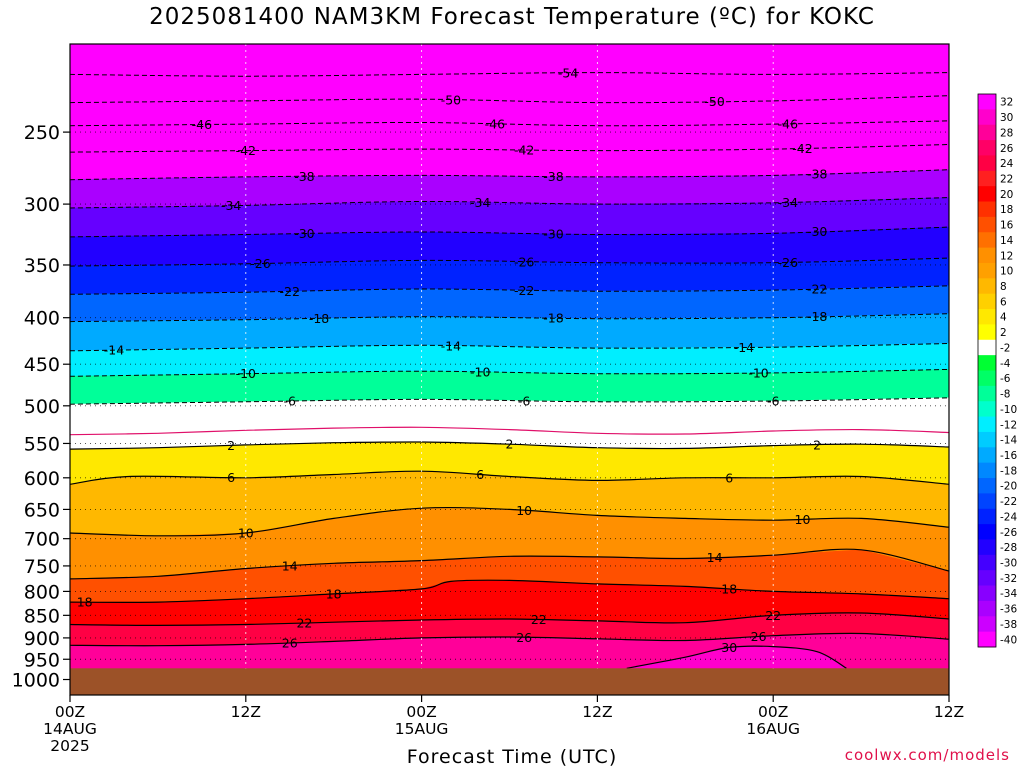 The width and height of the screenshot is (1024, 768). What do you see at coordinates (1008, 640) in the screenshot?
I see `colorbar-label: -40` at bounding box center [1008, 640].